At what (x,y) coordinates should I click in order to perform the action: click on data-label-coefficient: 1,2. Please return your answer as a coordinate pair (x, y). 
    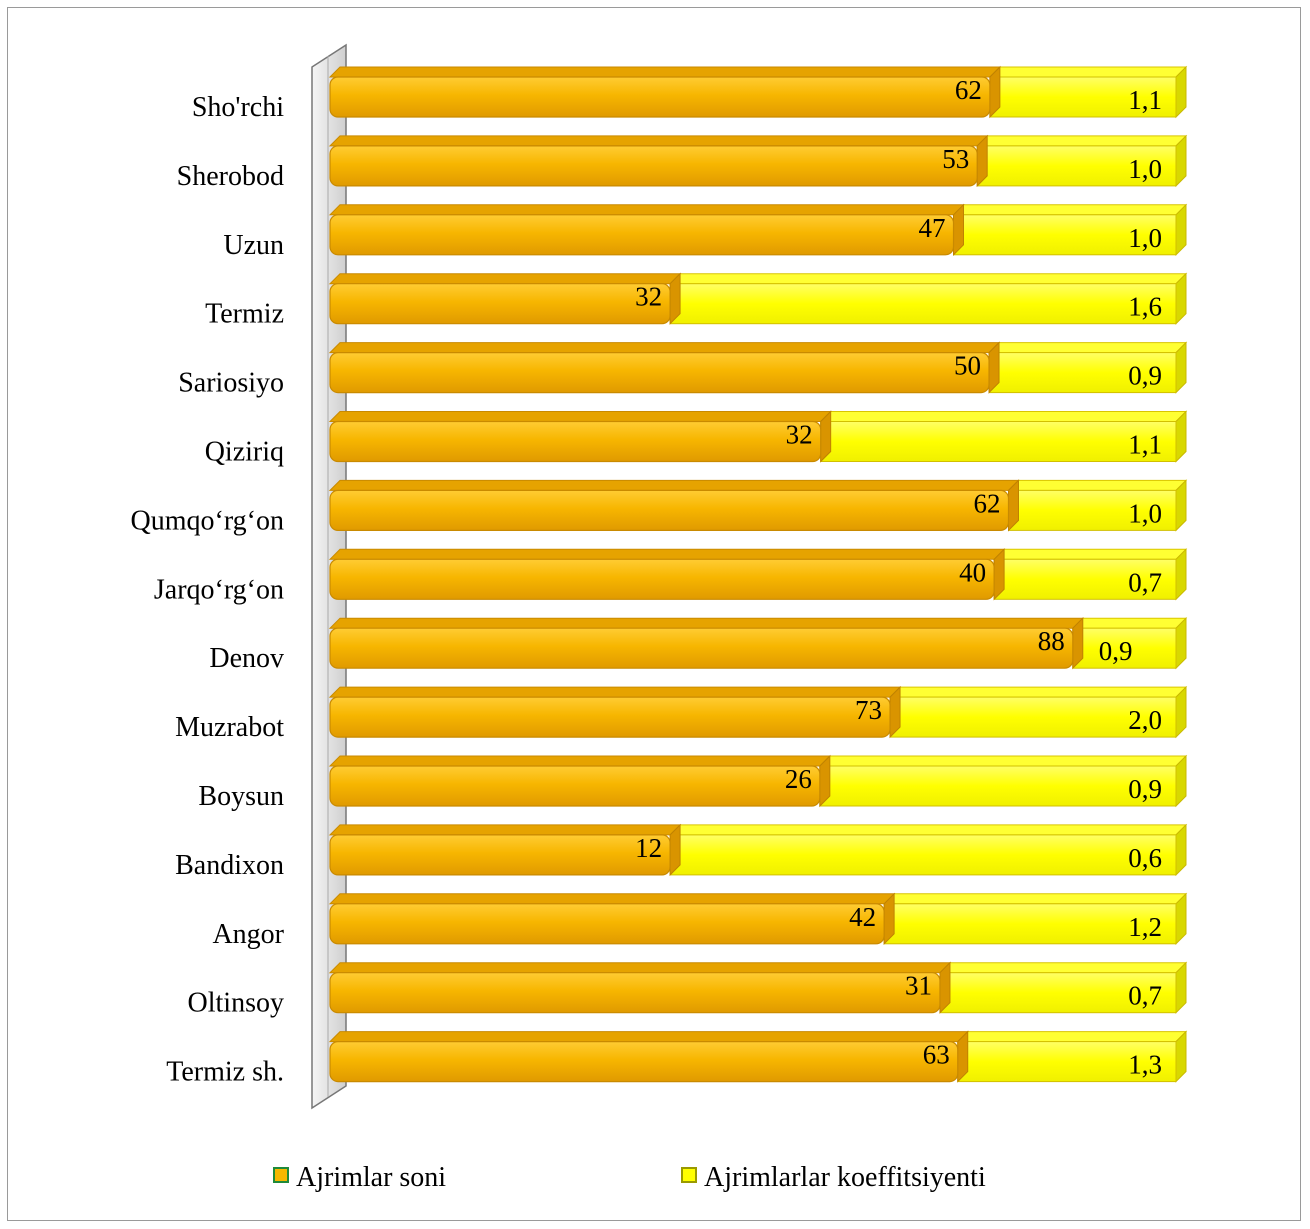
    Looking at the image, I should click on (1145, 927).